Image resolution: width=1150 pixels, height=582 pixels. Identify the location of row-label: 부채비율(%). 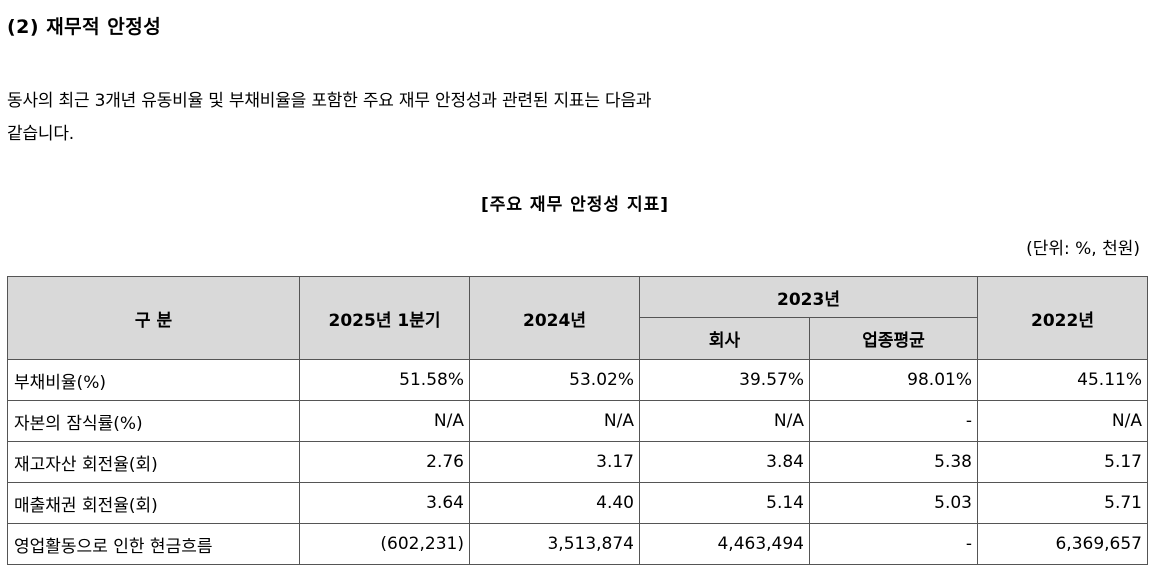
(153, 380).